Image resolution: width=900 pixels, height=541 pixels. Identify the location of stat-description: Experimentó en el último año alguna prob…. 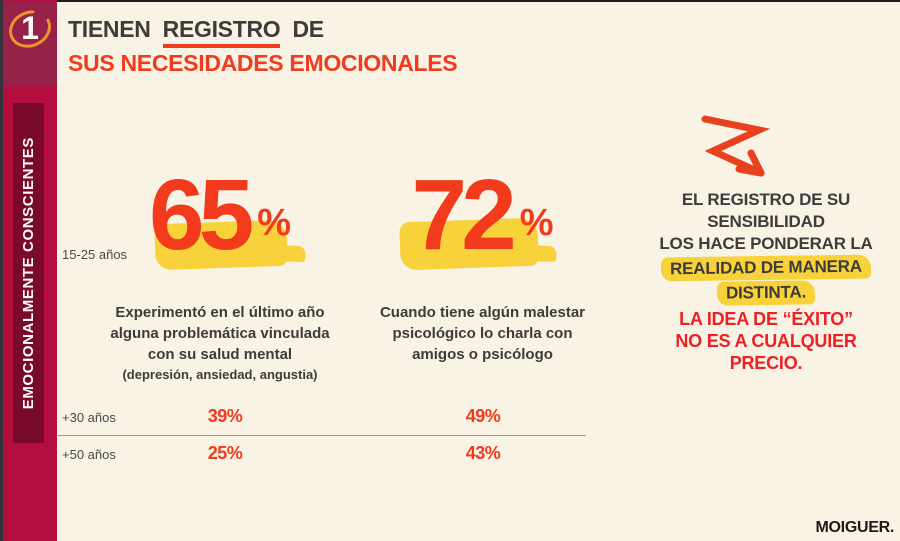
(220, 333).